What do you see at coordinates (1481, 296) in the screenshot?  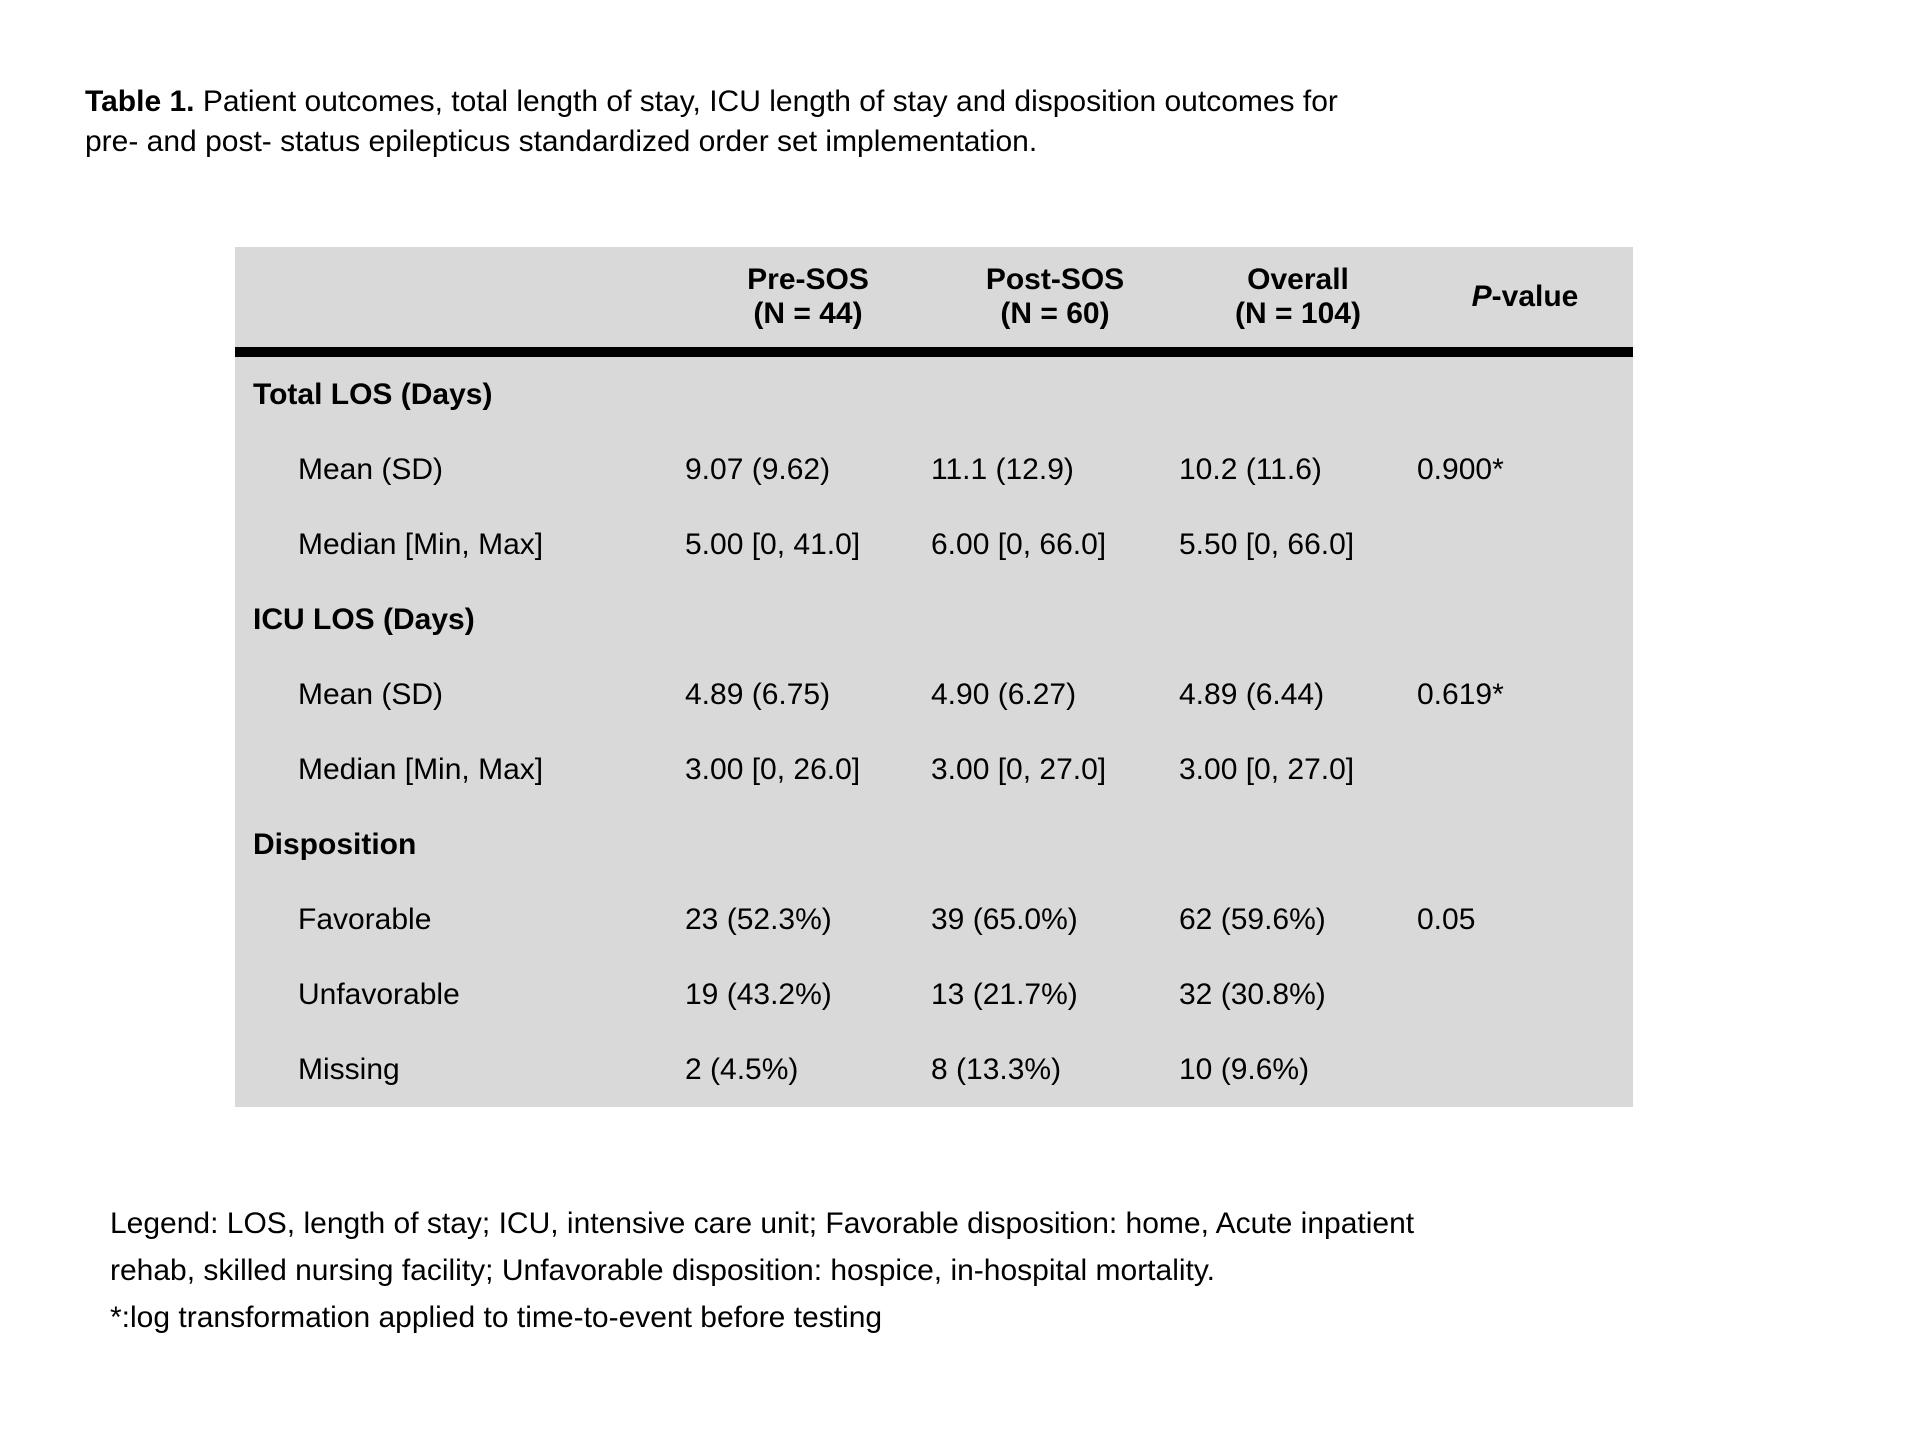 I see `header-p-italic: P` at bounding box center [1481, 296].